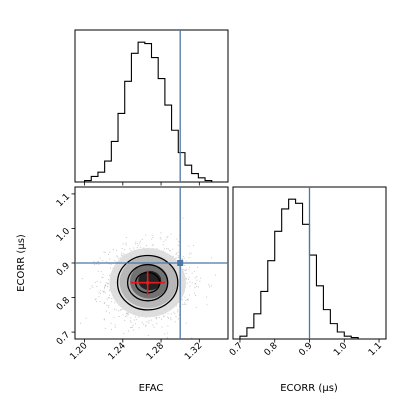 This screenshot has height=420, width=415. What do you see at coordinates (151, 108) in the screenshot?
I see `efac-histogram` at bounding box center [151, 108].